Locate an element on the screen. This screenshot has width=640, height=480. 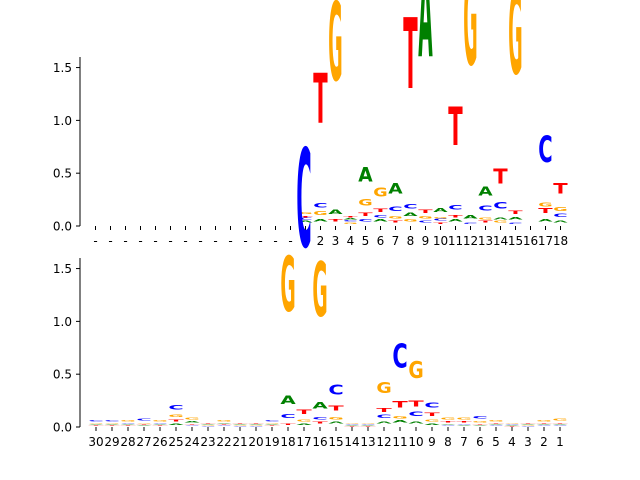
x-tick-label: 23 is located at coordinates (207, 442).